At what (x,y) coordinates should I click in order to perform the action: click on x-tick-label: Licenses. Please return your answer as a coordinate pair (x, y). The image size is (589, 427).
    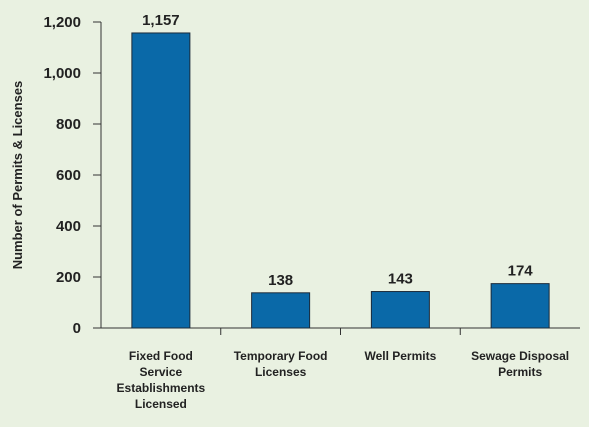
    Looking at the image, I should click on (281, 372).